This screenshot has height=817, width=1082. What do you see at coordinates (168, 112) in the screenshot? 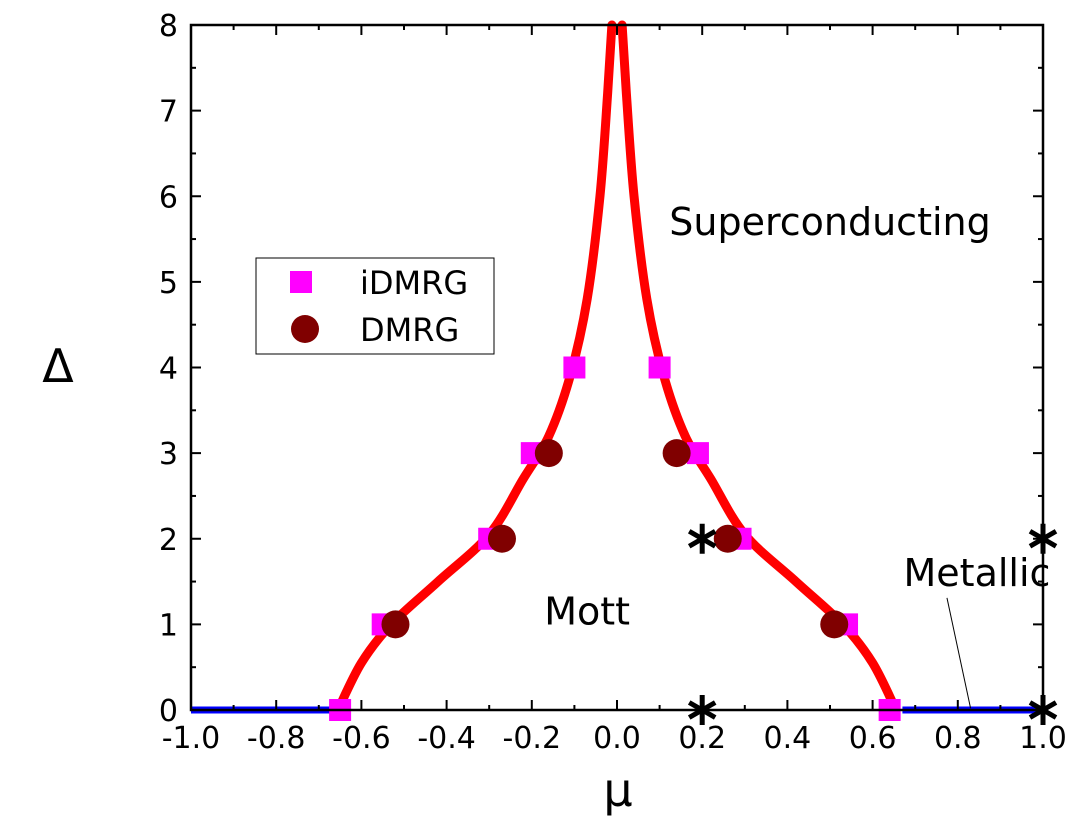
I see `y-tick-label: 7` at bounding box center [168, 112].